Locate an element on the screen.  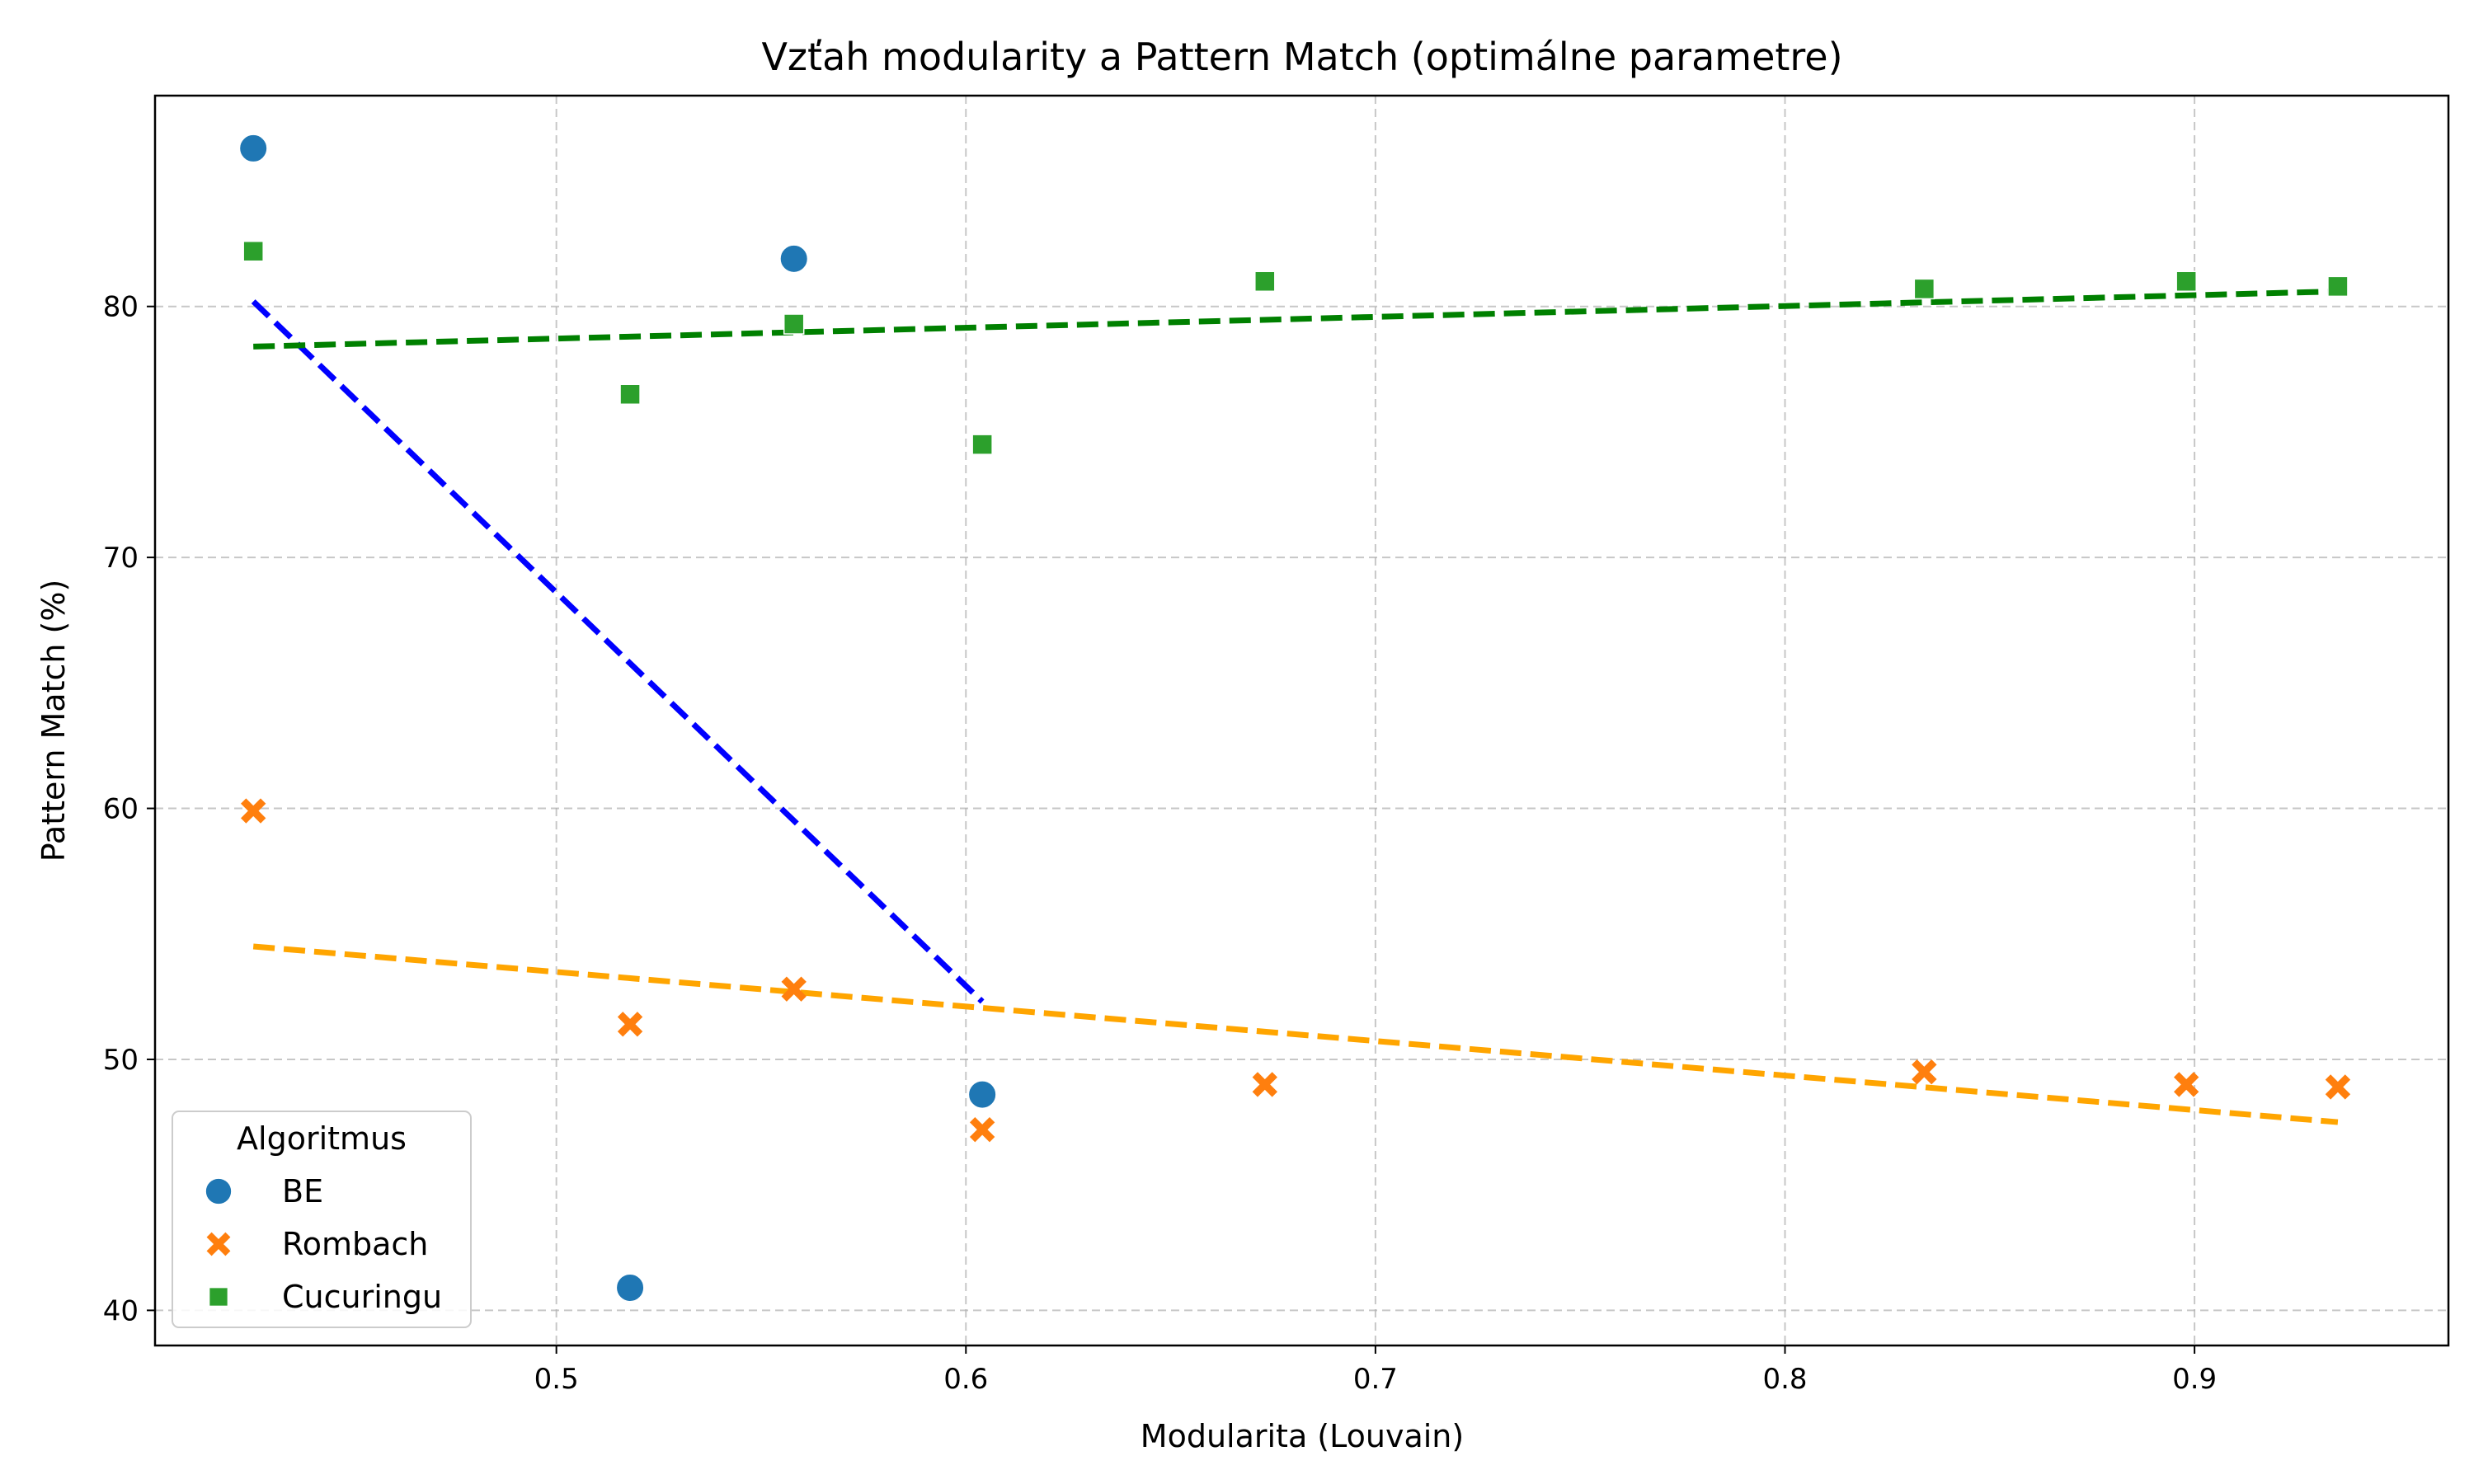
legend-label-rombach: Rombach is located at coordinates (355, 1244).